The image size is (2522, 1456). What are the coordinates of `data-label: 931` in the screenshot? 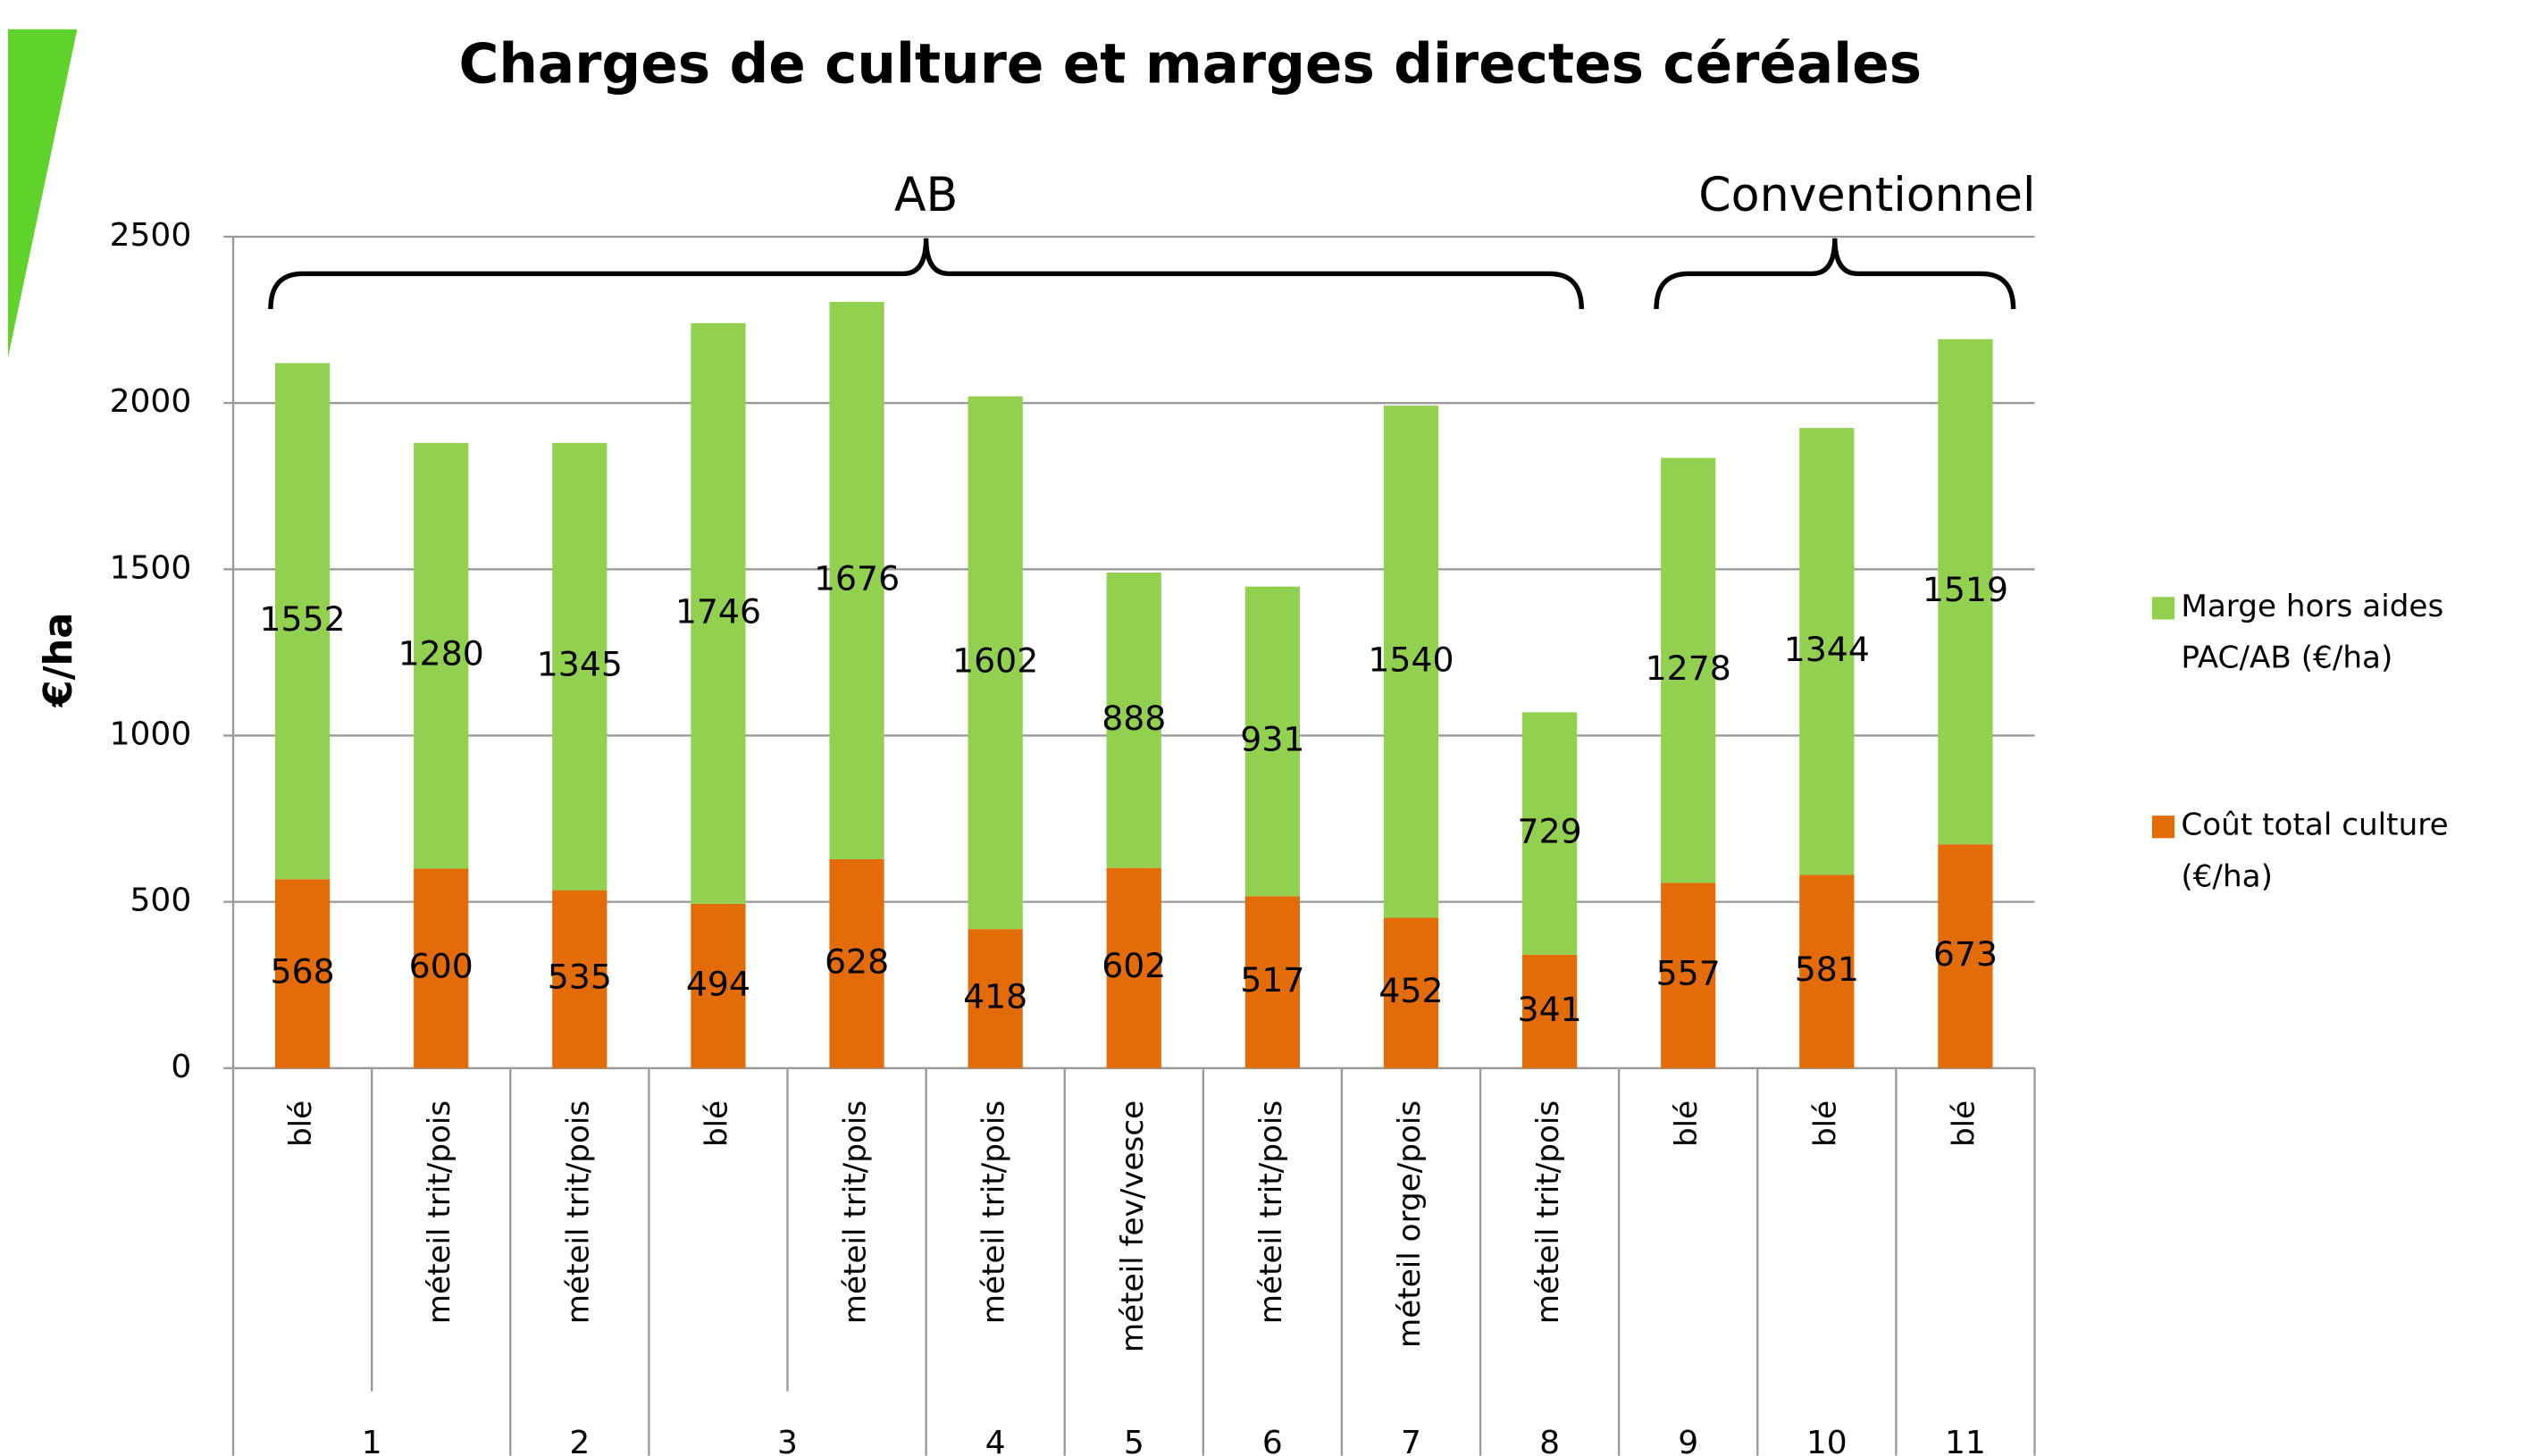 It's located at (1272, 738).